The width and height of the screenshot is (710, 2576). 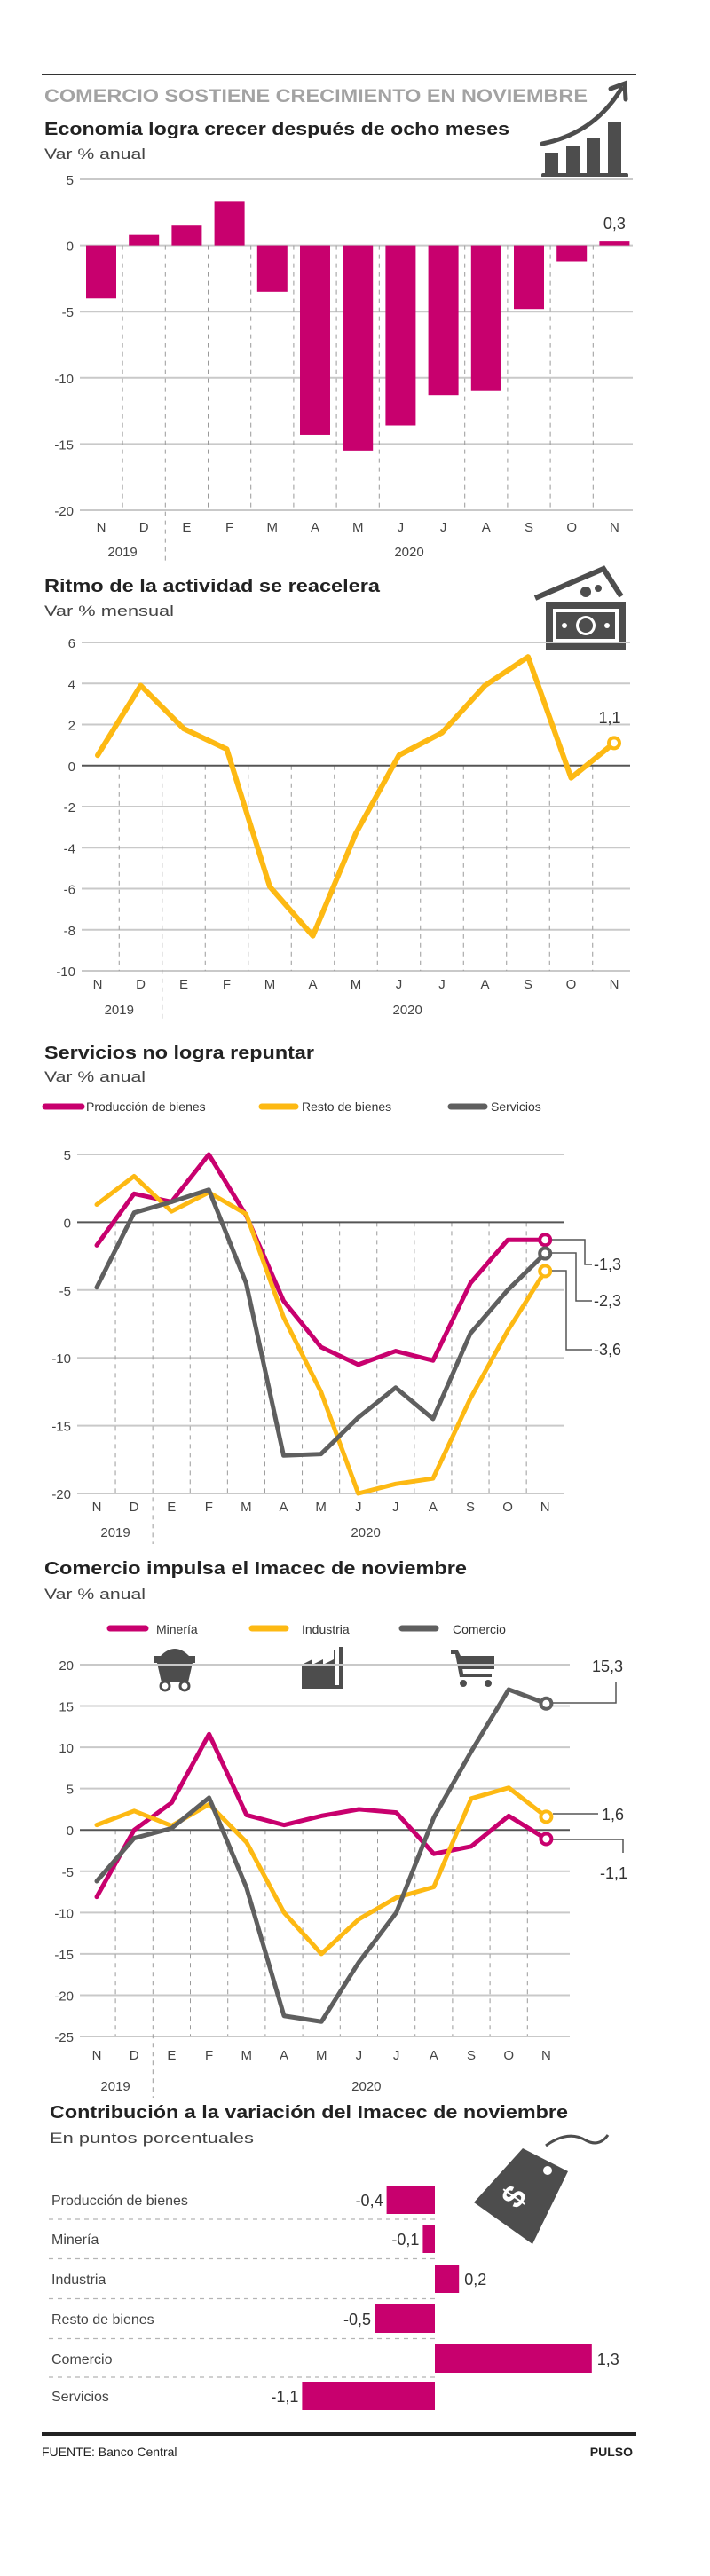 What do you see at coordinates (95, 1076) in the screenshot?
I see `chart-3-subtitle: Var % anual` at bounding box center [95, 1076].